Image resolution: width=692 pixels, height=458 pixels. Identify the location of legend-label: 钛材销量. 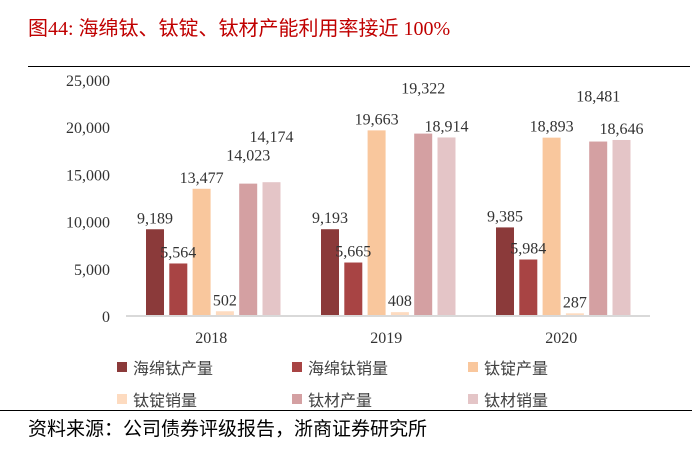
(516, 401).